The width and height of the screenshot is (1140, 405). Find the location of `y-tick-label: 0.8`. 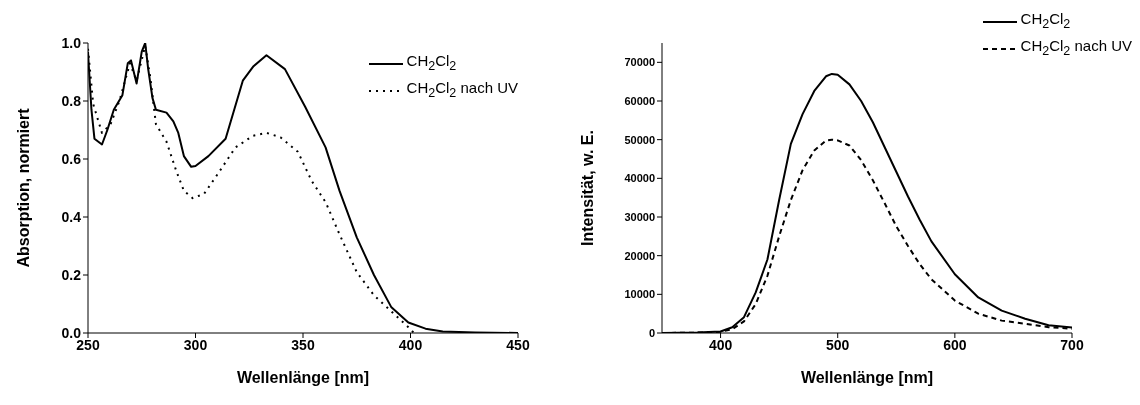

y-tick-label: 0.8 is located at coordinates (71, 100).